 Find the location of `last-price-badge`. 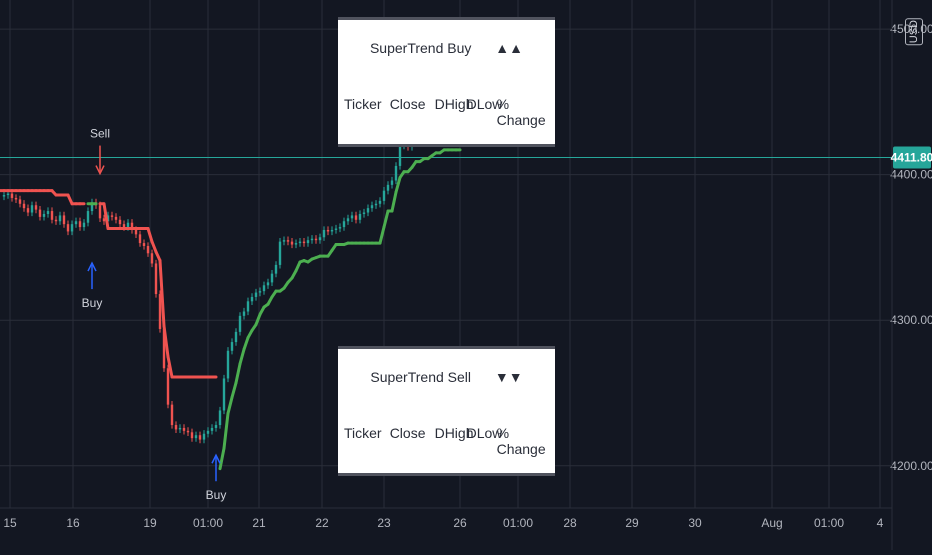

last-price-badge is located at coordinates (912, 157).